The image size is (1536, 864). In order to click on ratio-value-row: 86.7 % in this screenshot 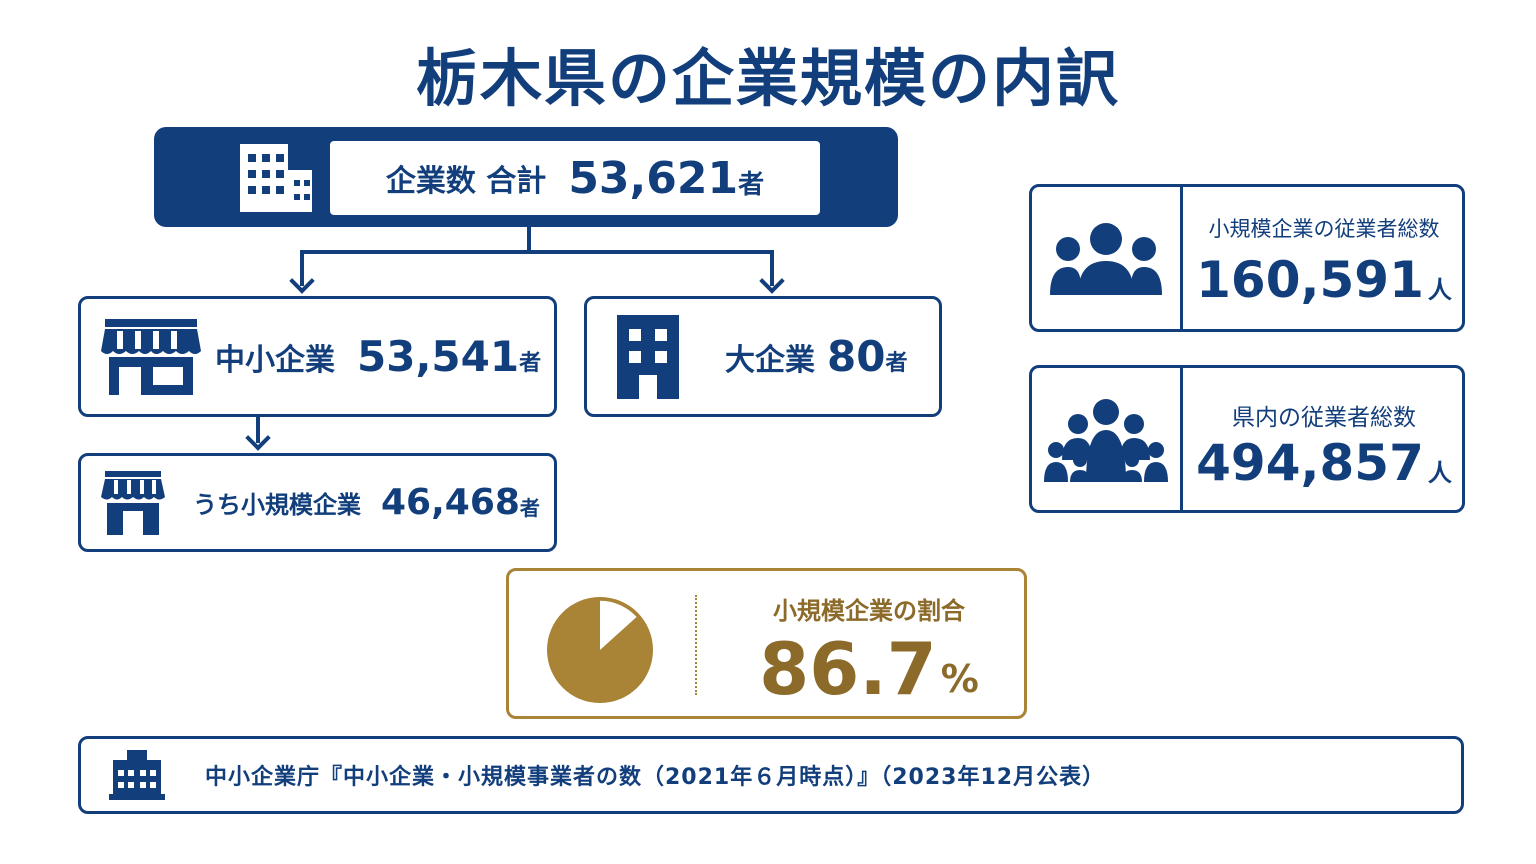, I will do `click(869, 669)`.